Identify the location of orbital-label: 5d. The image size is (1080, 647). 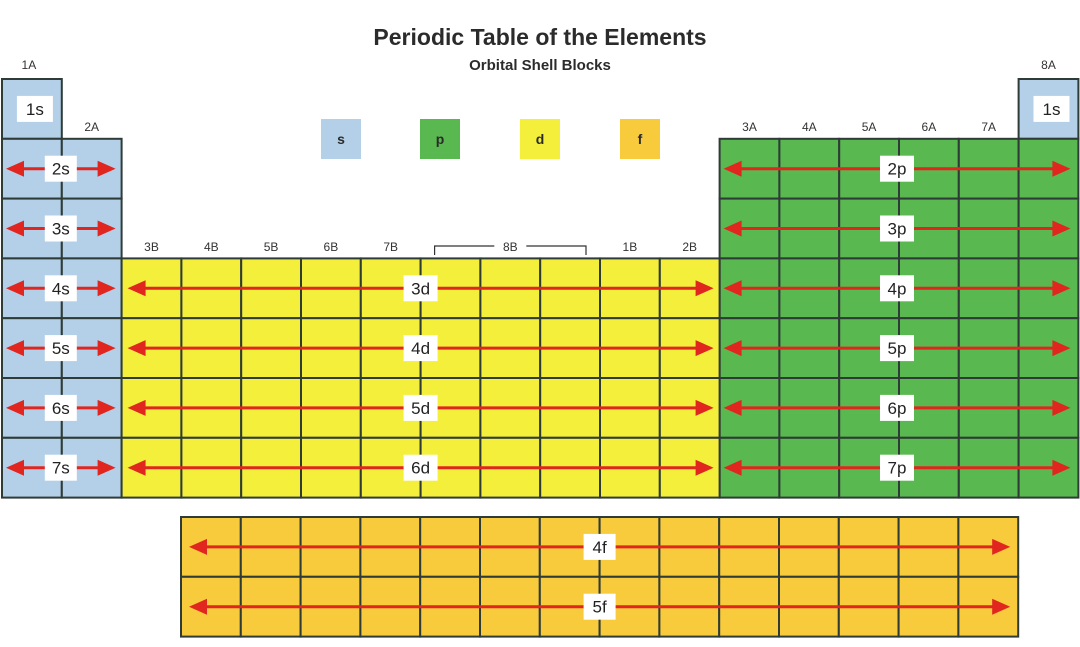
(420, 408).